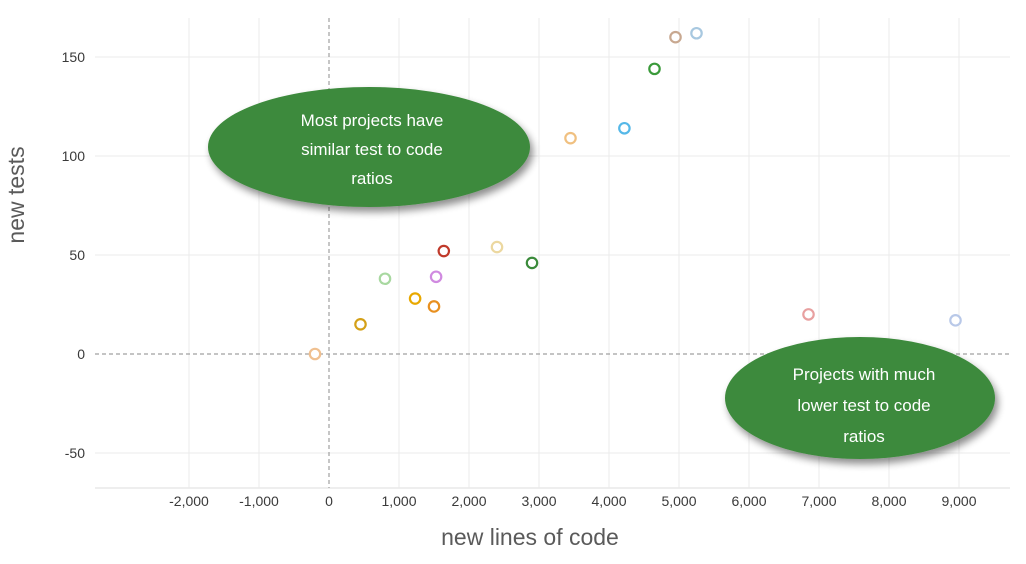 The height and width of the screenshot is (564, 1026). Describe the element at coordinates (372, 149) in the screenshot. I see `annotation-line: similar test to code` at that location.